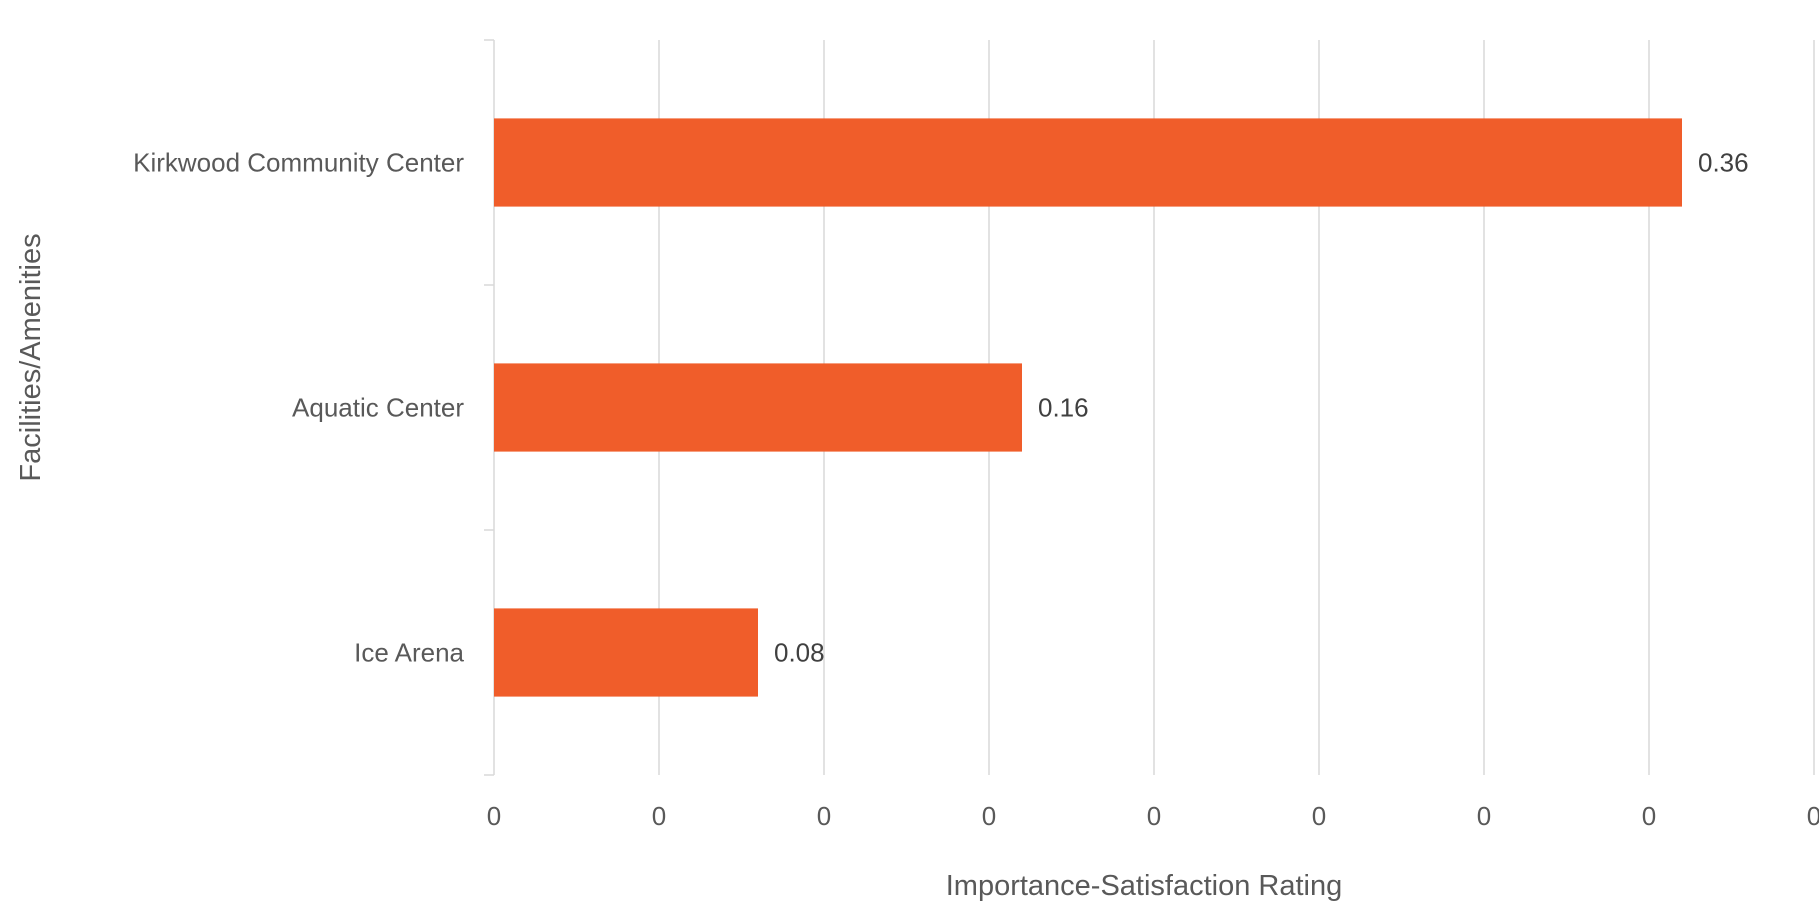 The width and height of the screenshot is (1819, 910). Describe the element at coordinates (409, 653) in the screenshot. I see `category-label: Ice Arena` at that location.